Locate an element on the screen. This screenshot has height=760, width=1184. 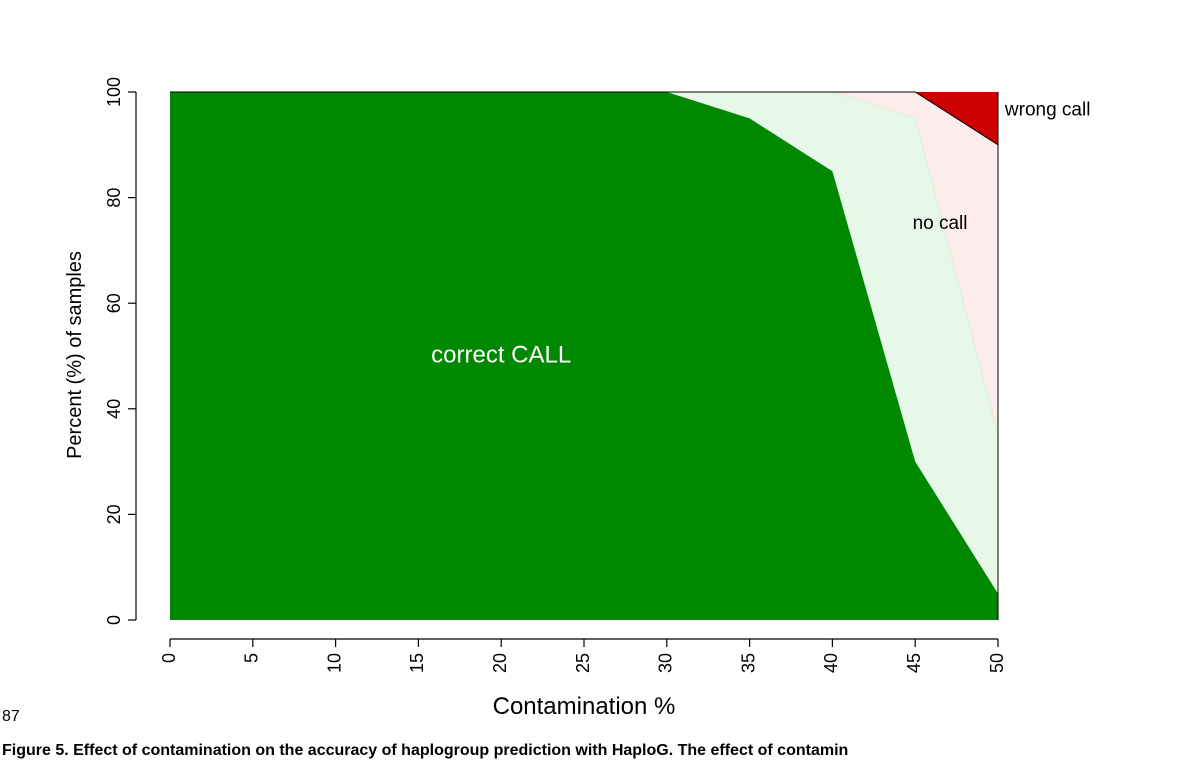
x-tick-label: 20 is located at coordinates (500, 663).